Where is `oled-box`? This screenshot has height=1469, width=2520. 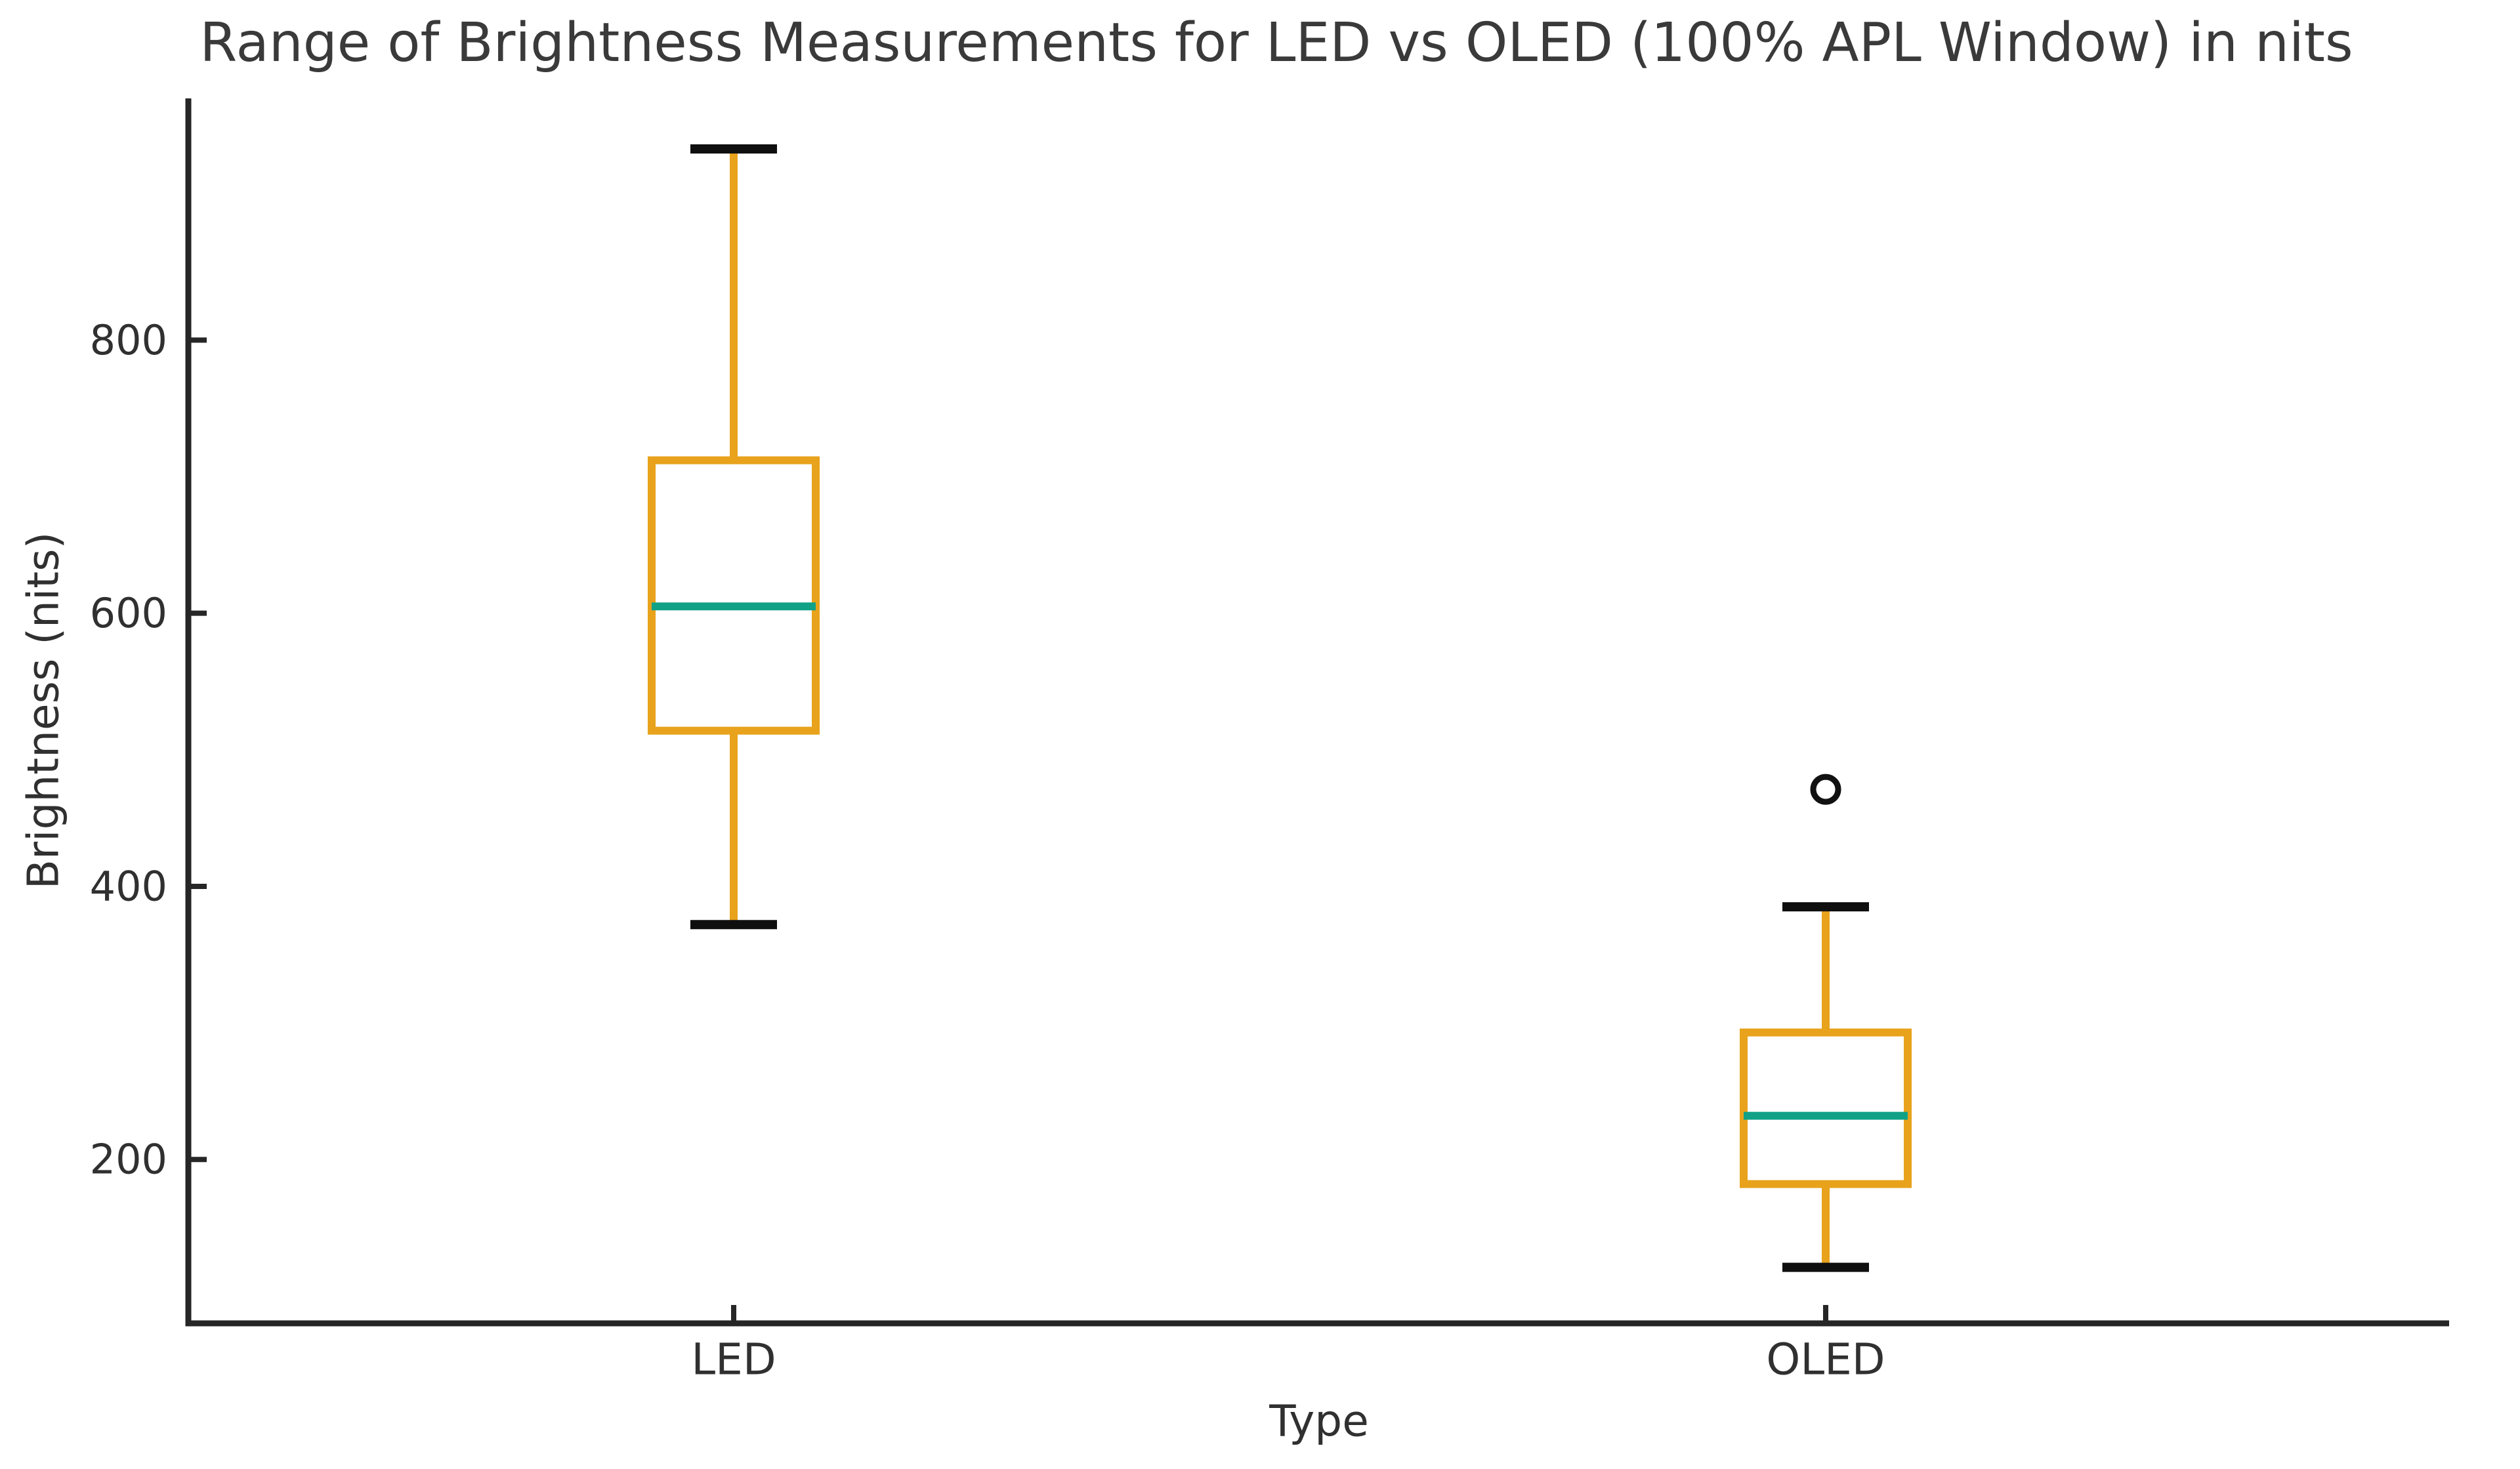 oled-box is located at coordinates (1826, 1108).